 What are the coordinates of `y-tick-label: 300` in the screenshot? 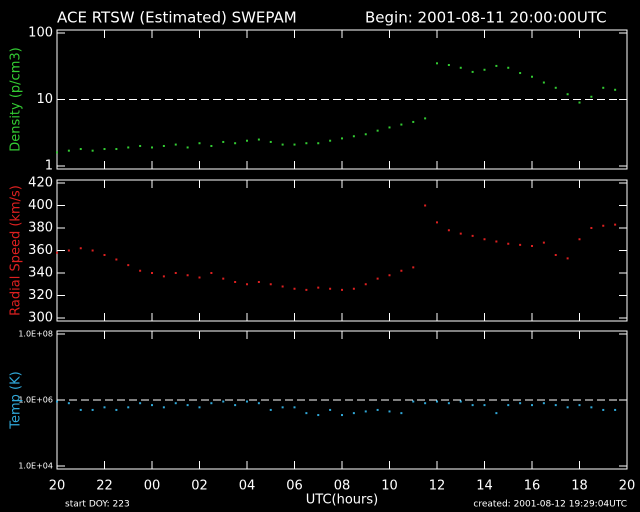 It's located at (40, 318).